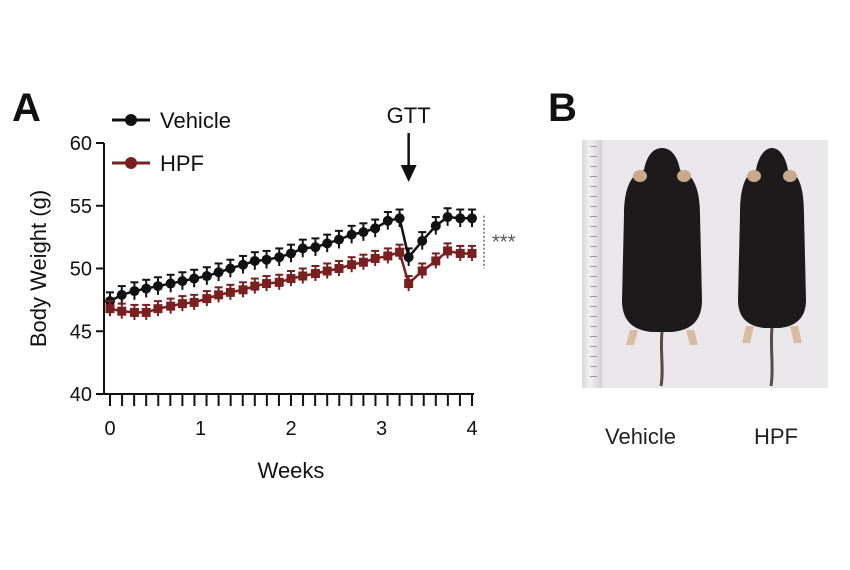 This screenshot has height=570, width=850. What do you see at coordinates (451, 186) in the screenshot?
I see `chart-annotations: GTT ***` at bounding box center [451, 186].